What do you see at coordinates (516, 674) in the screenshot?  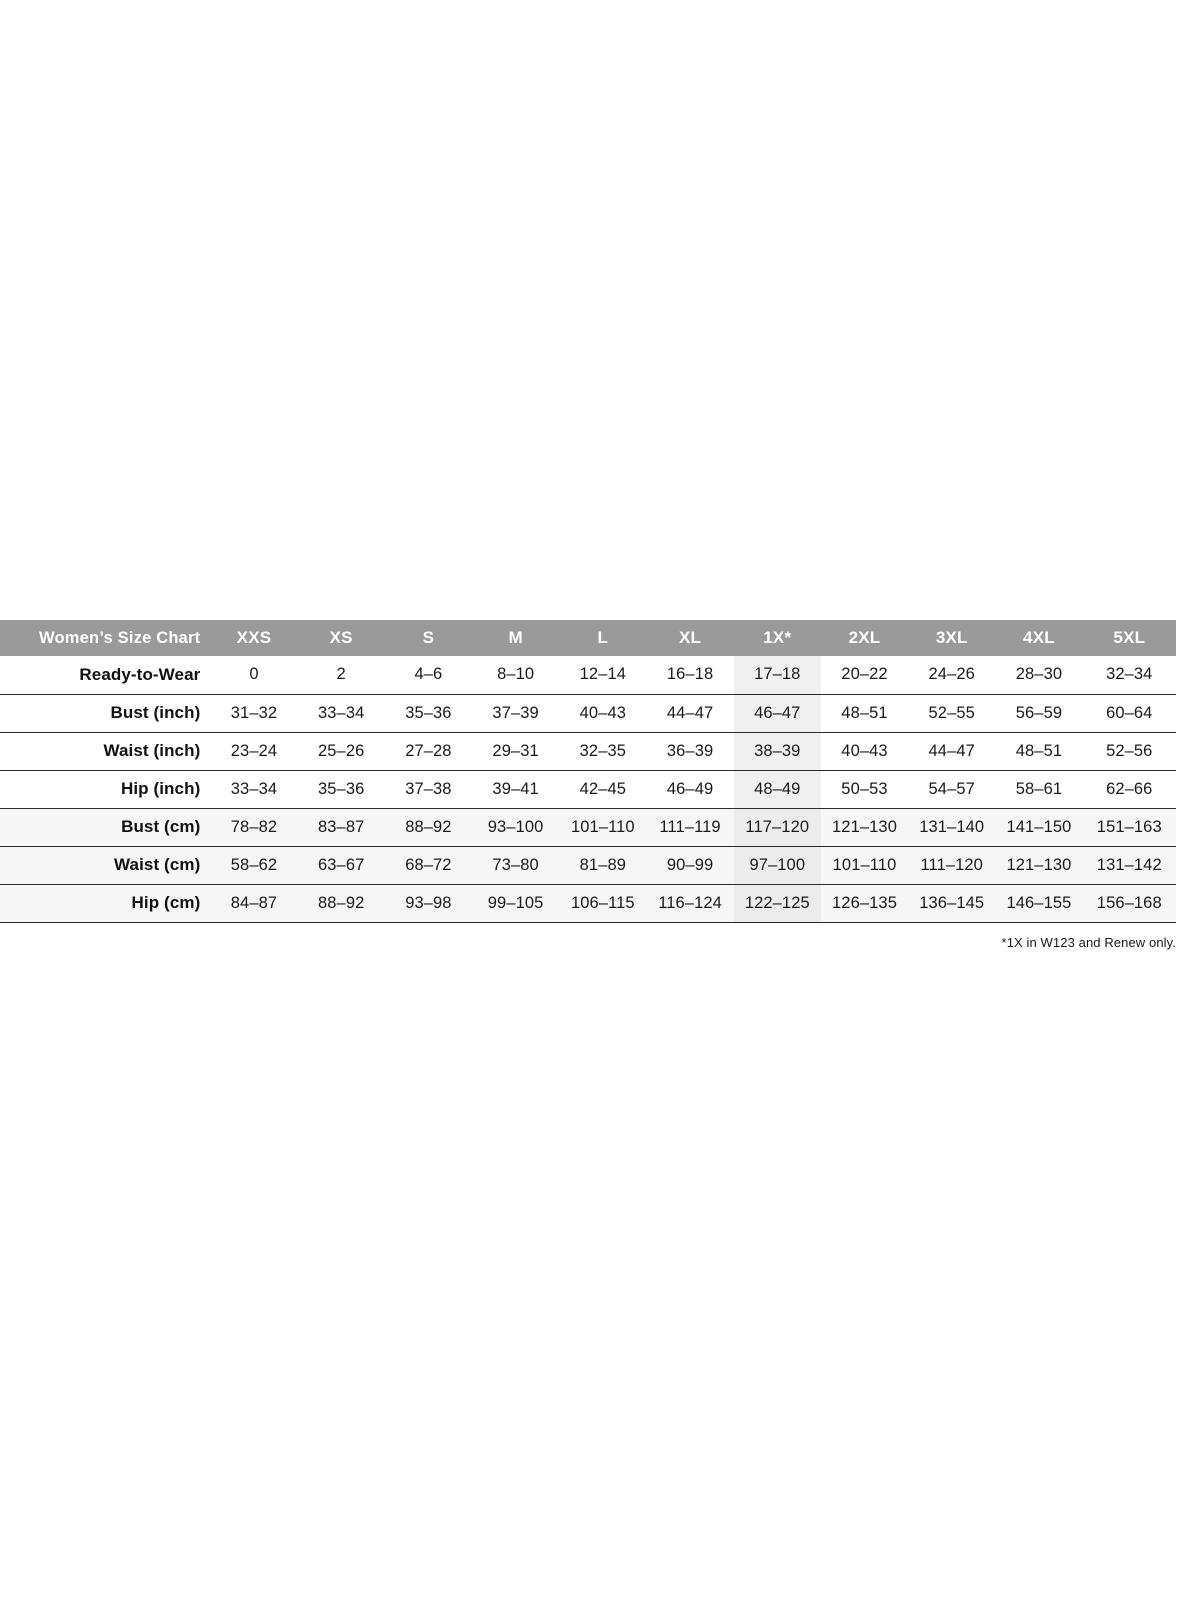 I see `cell-value: 8–10` at bounding box center [516, 674].